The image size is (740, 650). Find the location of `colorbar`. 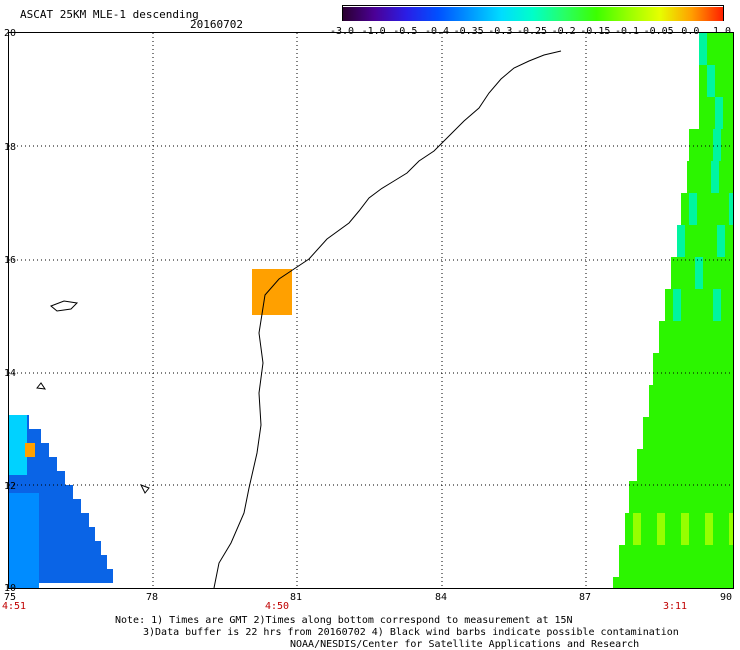

colorbar is located at coordinates (533, 13).